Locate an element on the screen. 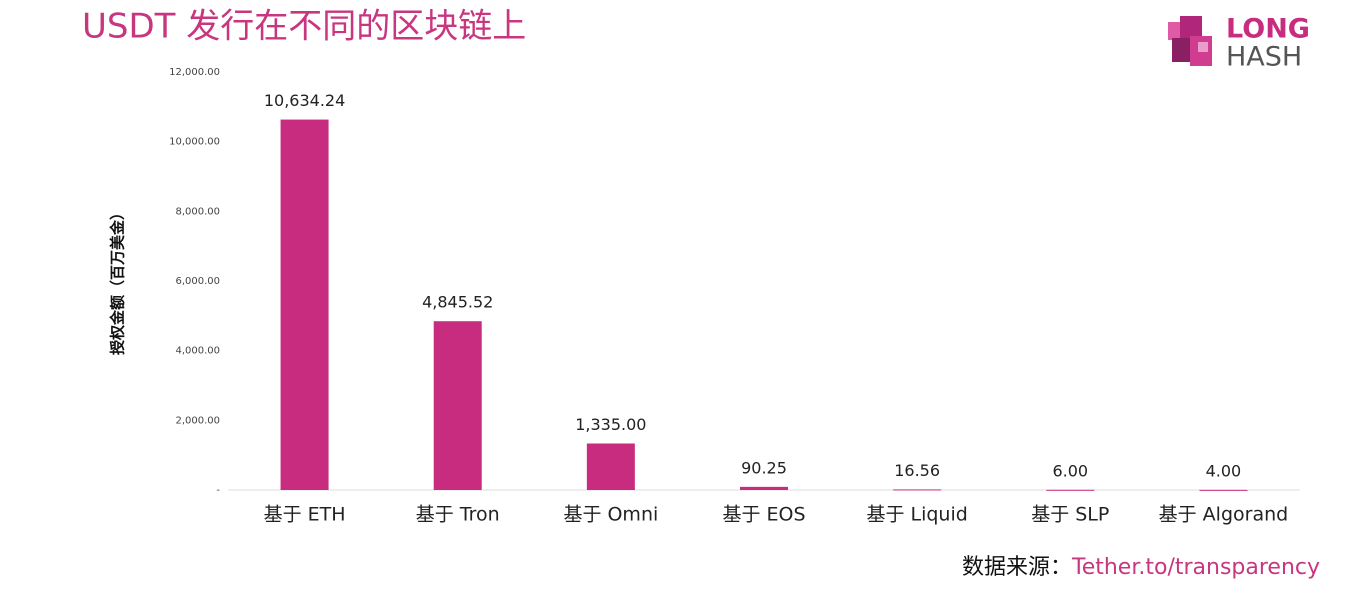 The height and width of the screenshot is (590, 1366). y-axis-label: 授权金额（百万美金） is located at coordinates (118, 280).